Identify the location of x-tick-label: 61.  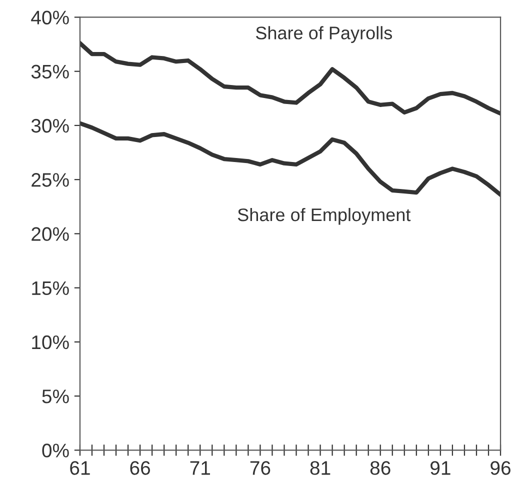
(80, 468).